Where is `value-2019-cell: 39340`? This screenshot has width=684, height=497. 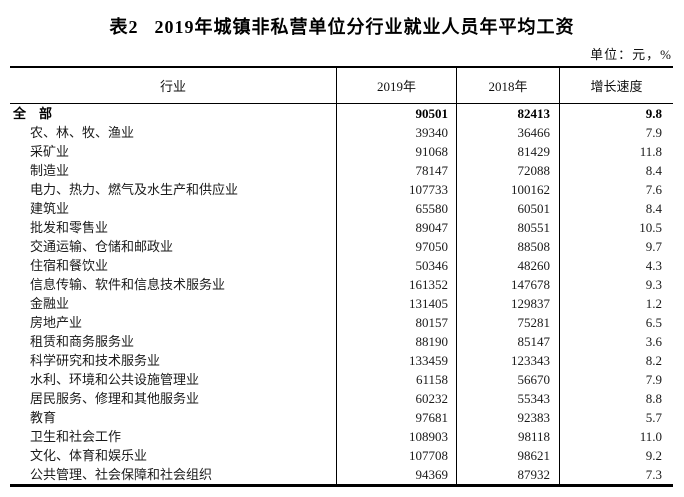
value-2019-cell: 39340 is located at coordinates (396, 132).